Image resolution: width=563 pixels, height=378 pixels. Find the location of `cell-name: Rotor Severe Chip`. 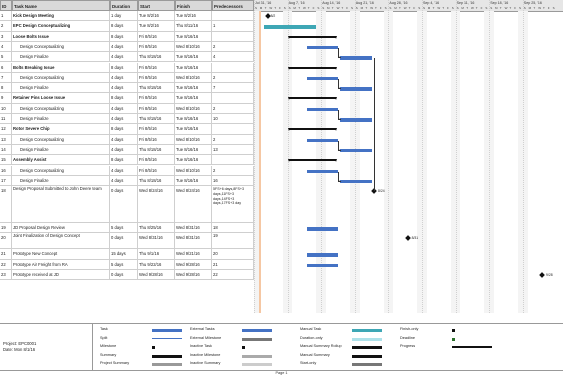

cell-name: Rotor Severe Chip is located at coordinates (61, 129).